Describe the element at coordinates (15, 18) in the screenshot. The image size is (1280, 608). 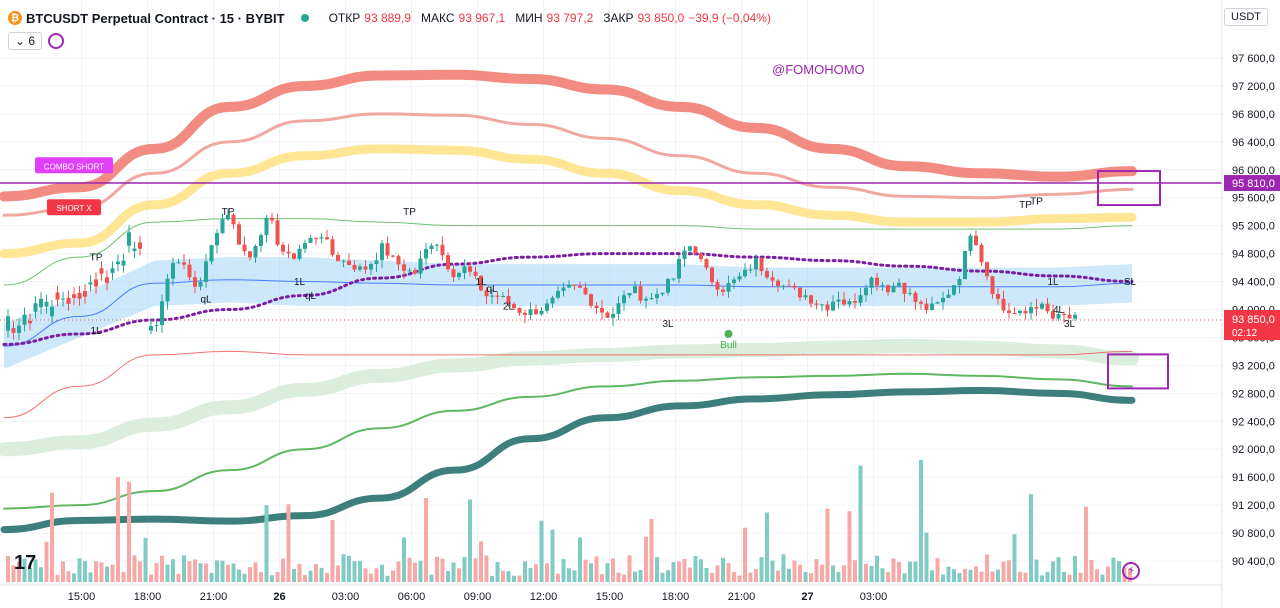
I see `bitcoin-icon: ₿` at that location.